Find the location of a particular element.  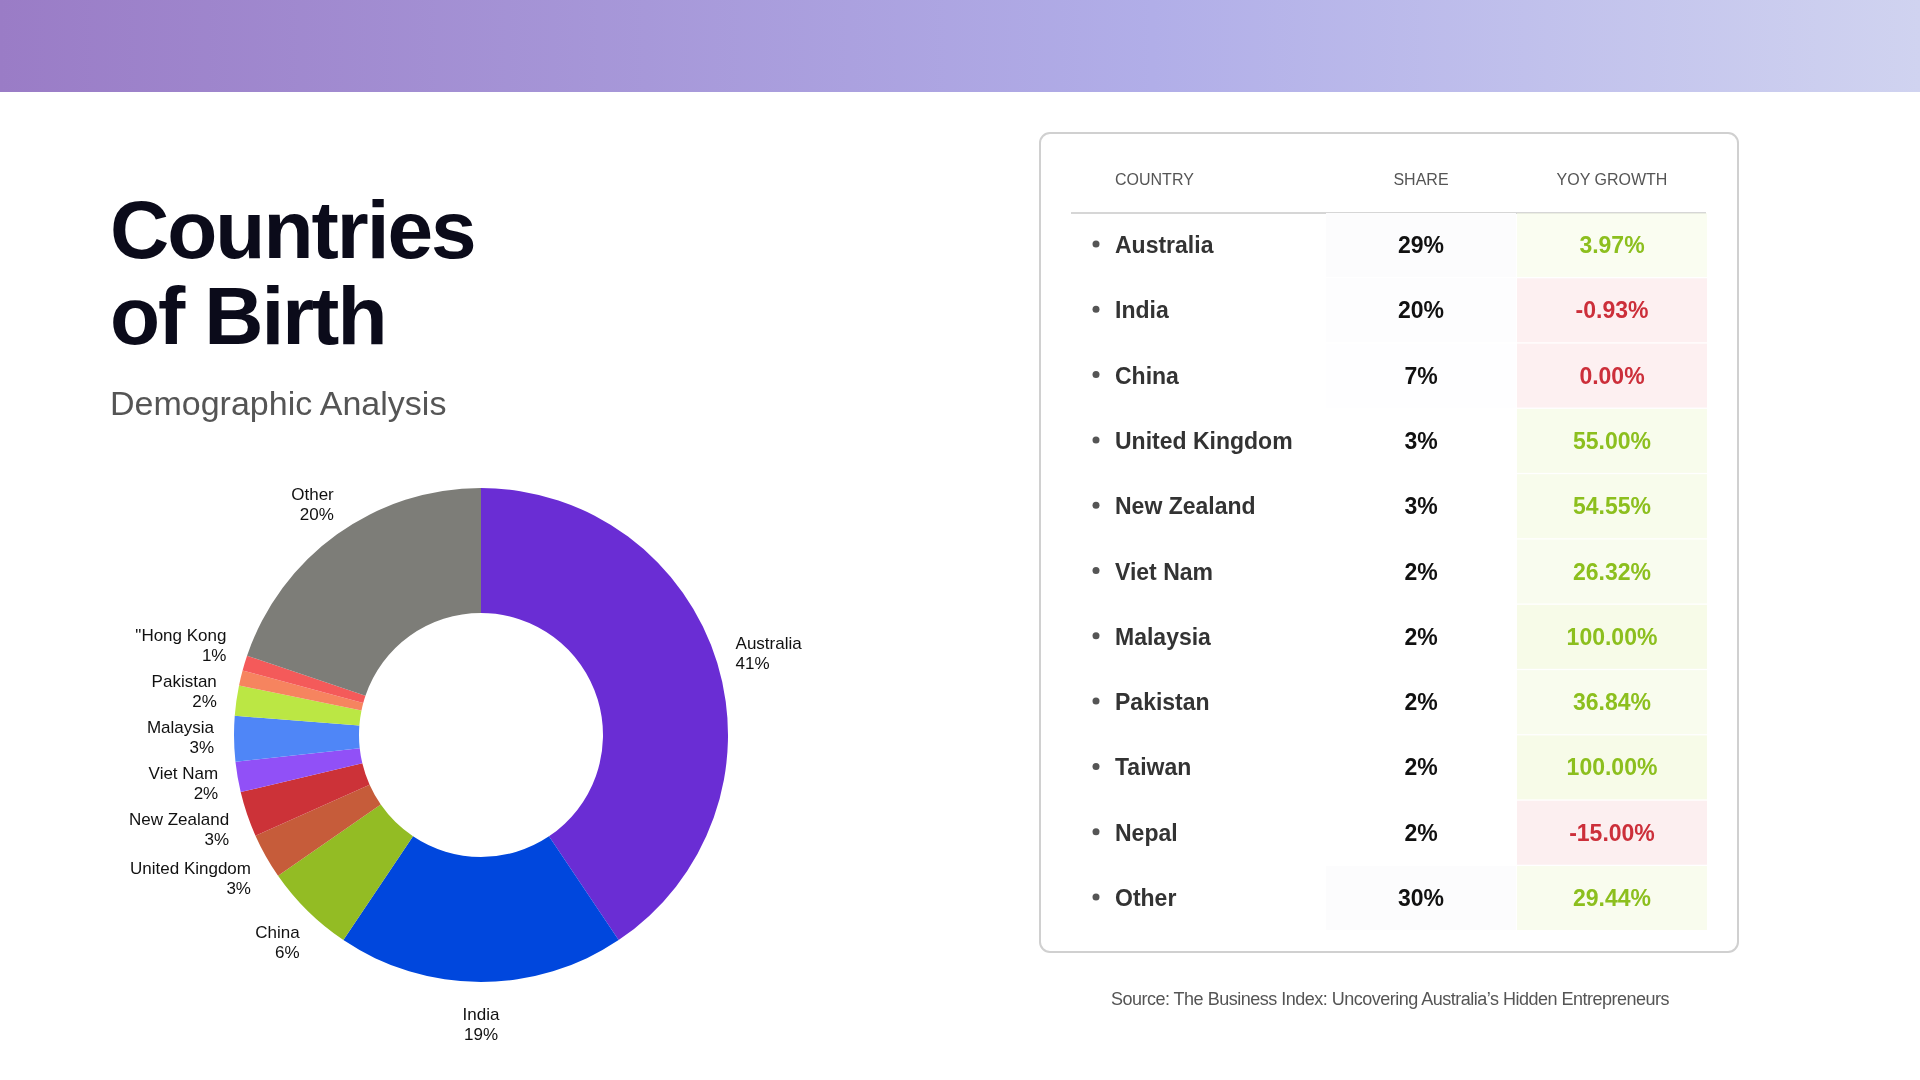

y-tick-label: Pakistan is located at coordinates (1162, 702).